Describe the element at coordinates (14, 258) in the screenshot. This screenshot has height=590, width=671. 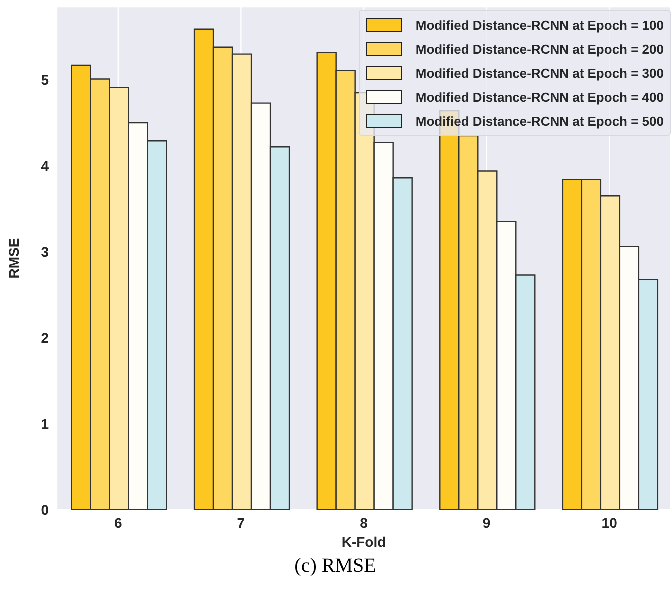
I see `y-axis-title: RMSE` at that location.